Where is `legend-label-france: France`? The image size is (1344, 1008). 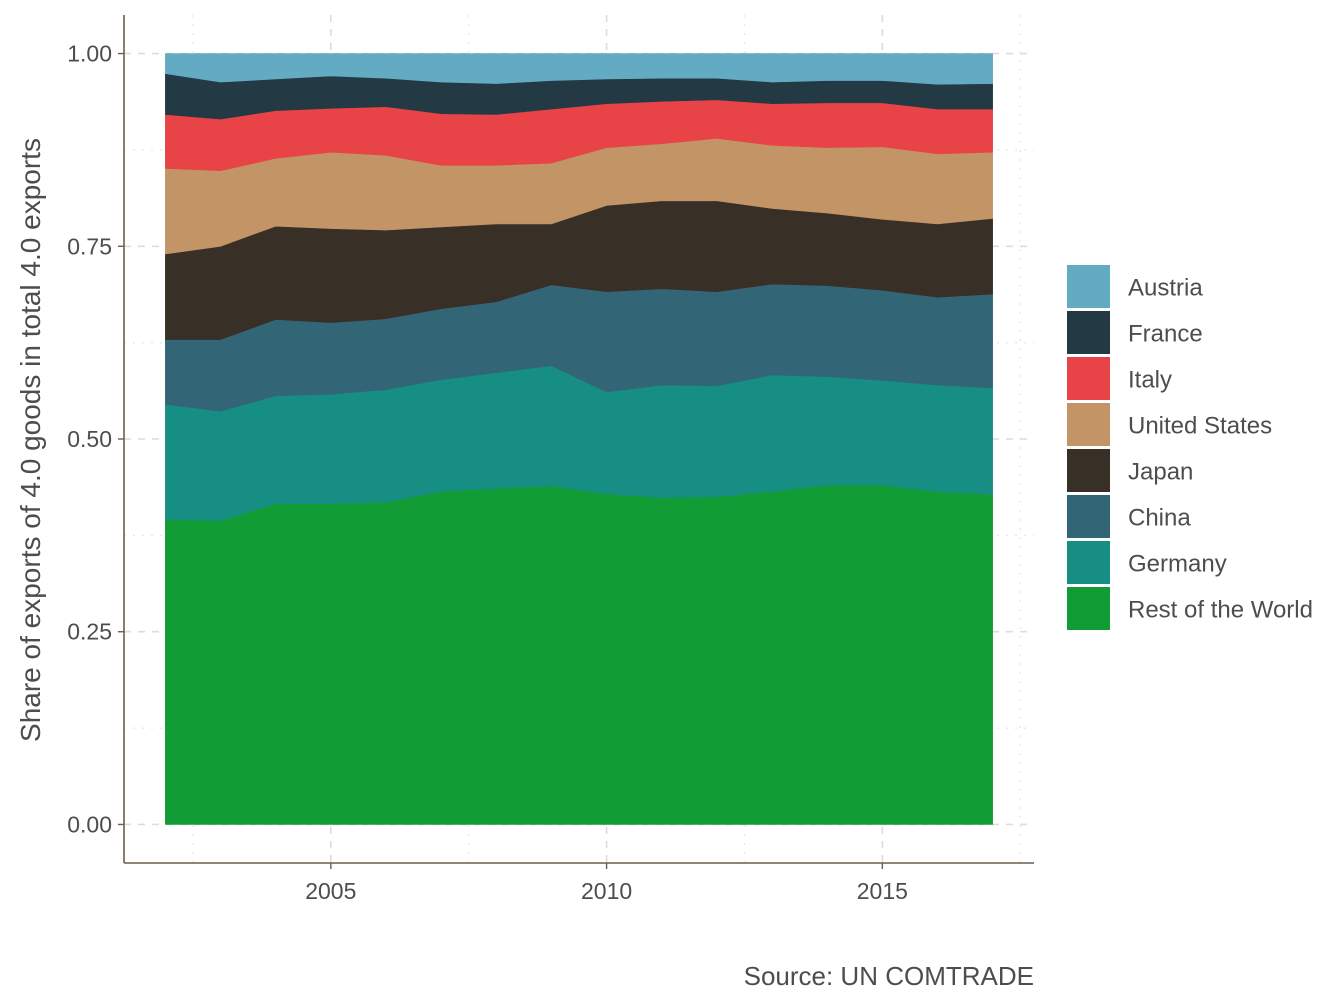
legend-label-france: France is located at coordinates (1165, 334).